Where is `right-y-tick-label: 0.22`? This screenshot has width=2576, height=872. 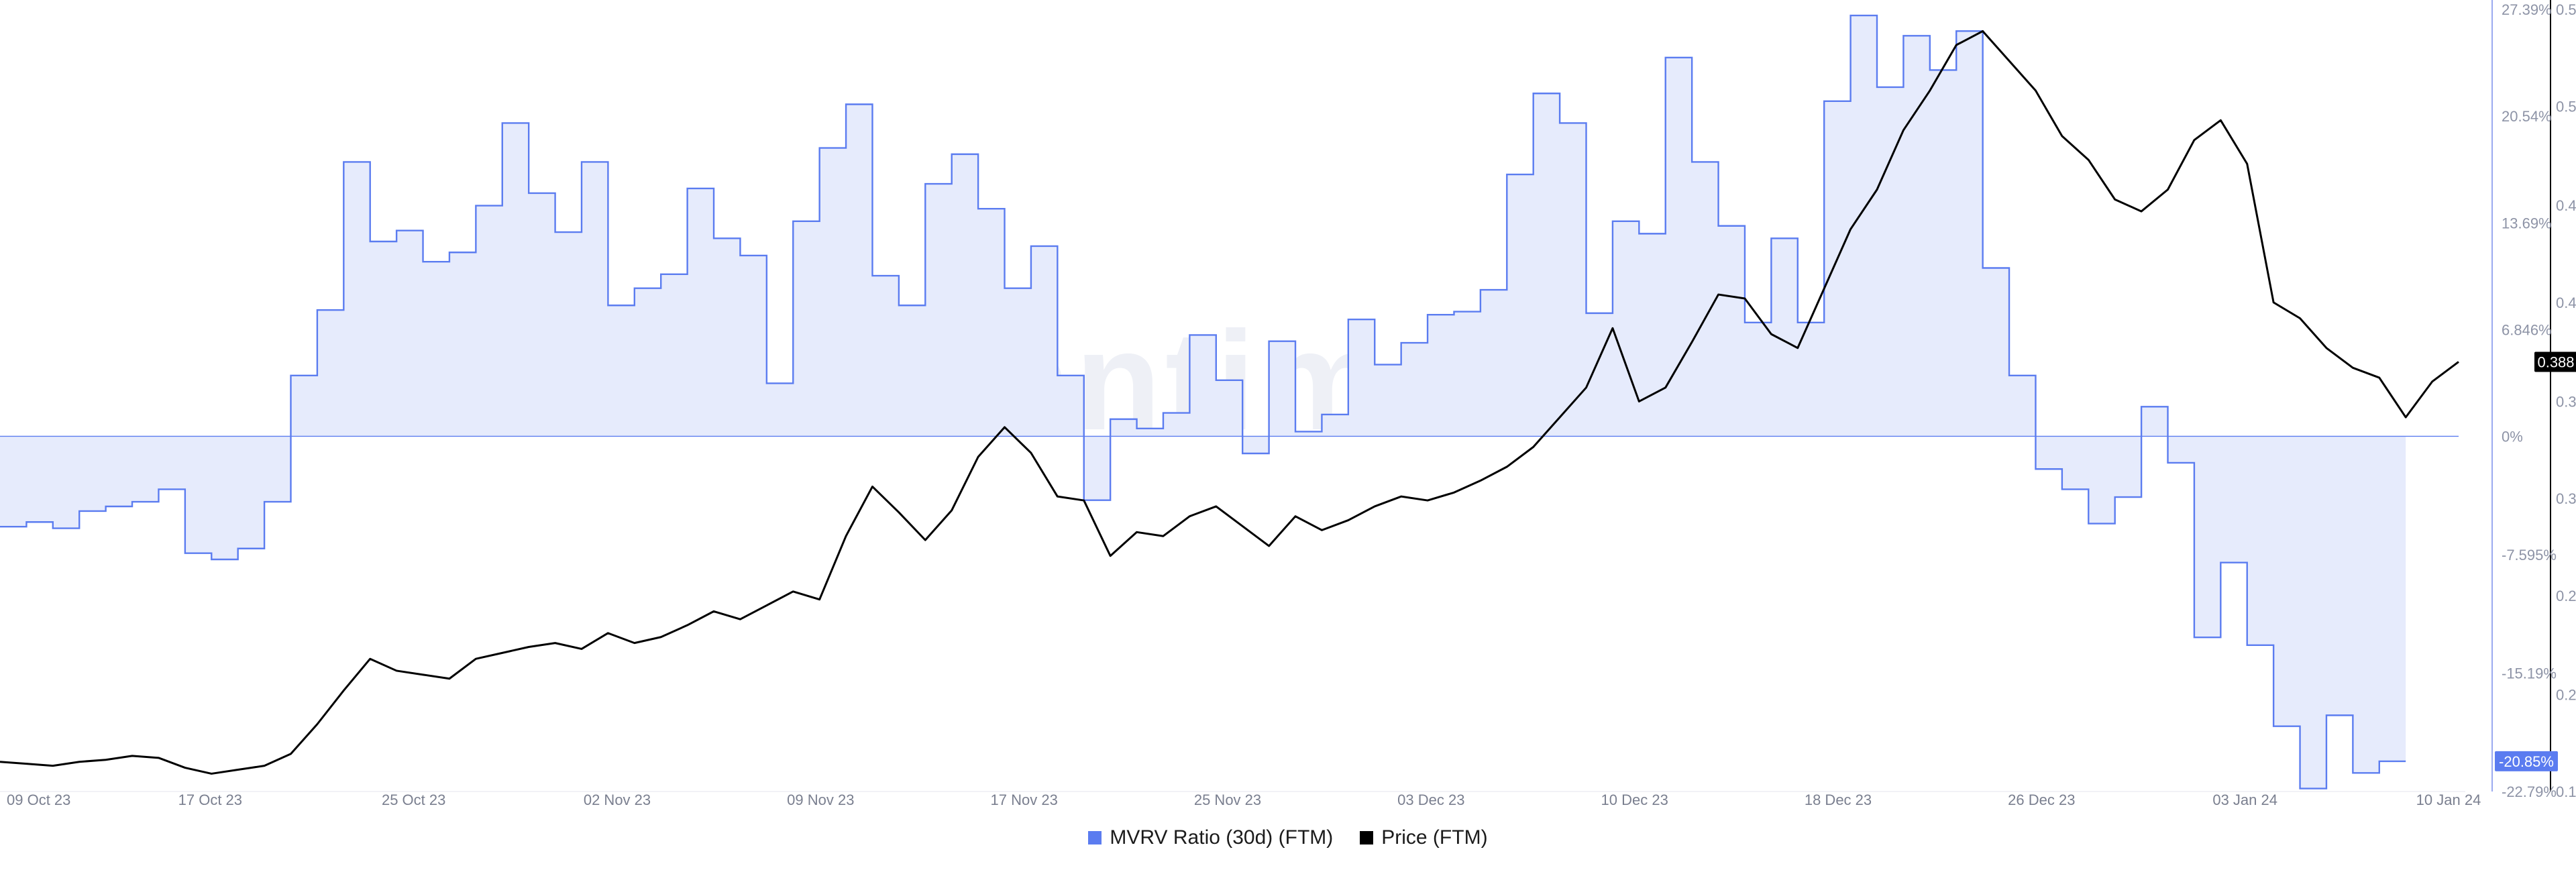
right-y-tick-label: 0.22 is located at coordinates (2566, 694).